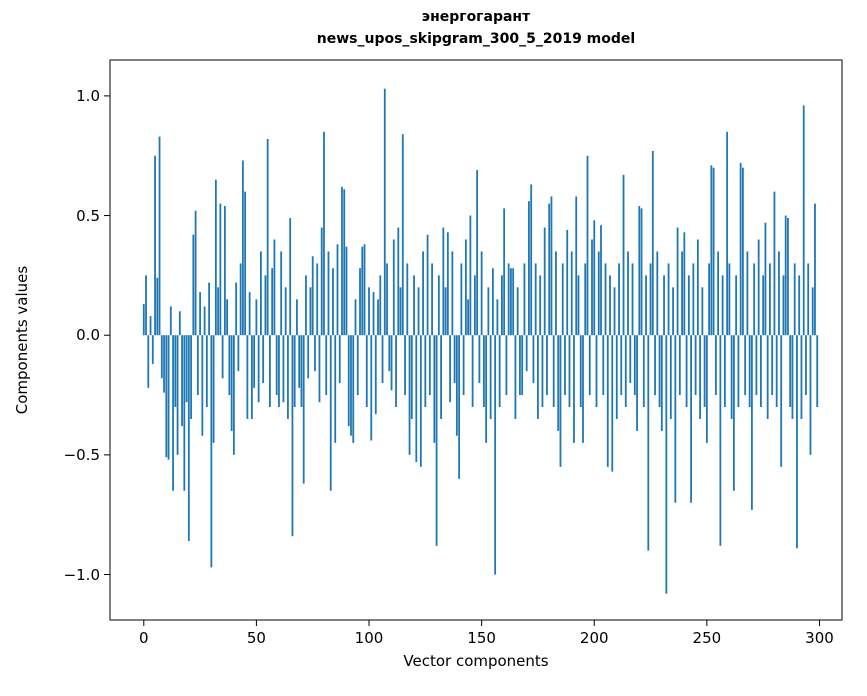 Image resolution: width=867 pixels, height=696 pixels. Describe the element at coordinates (476, 39) in the screenshot. I see `chart-title-line2: news_upos_skipgram_300_5_2019 model` at that location.